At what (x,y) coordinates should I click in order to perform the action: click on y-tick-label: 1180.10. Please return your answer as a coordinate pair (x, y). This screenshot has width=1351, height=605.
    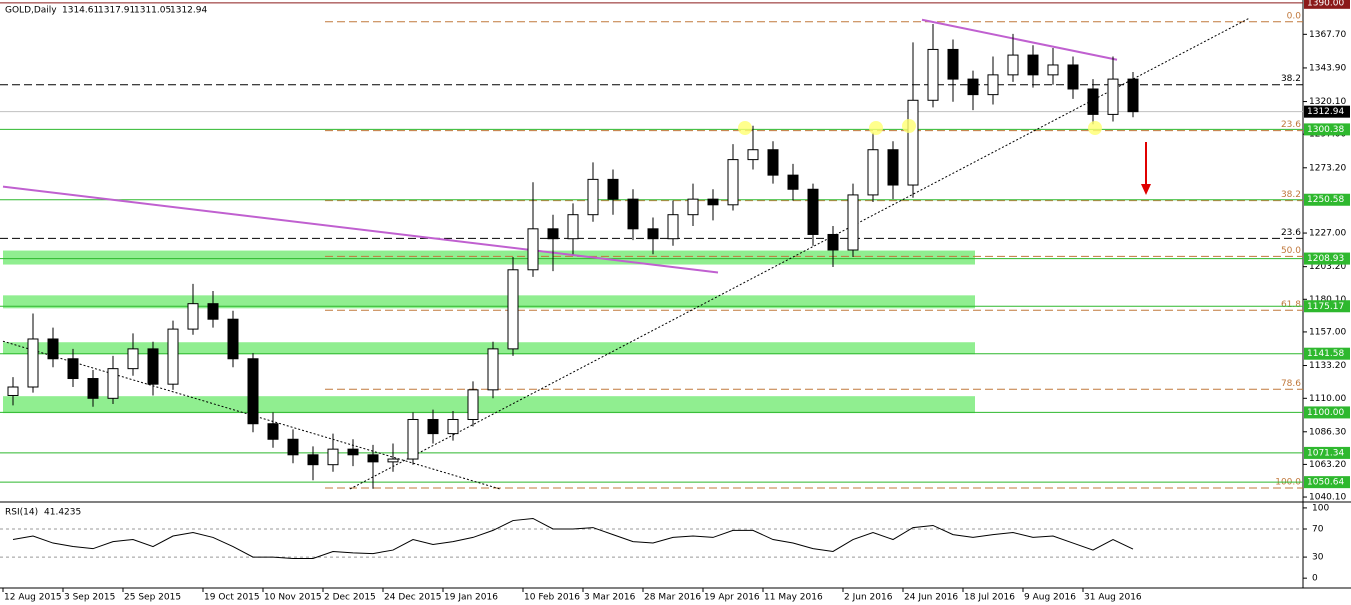
    Looking at the image, I should click on (1327, 300).